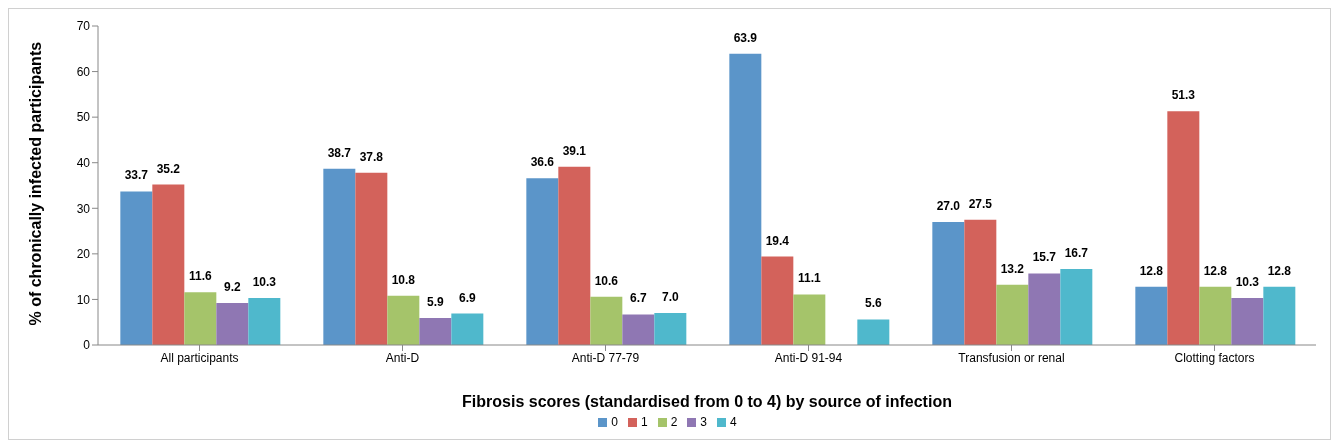  Describe the element at coordinates (873, 303) in the screenshot. I see `data-label: 5.6` at that location.